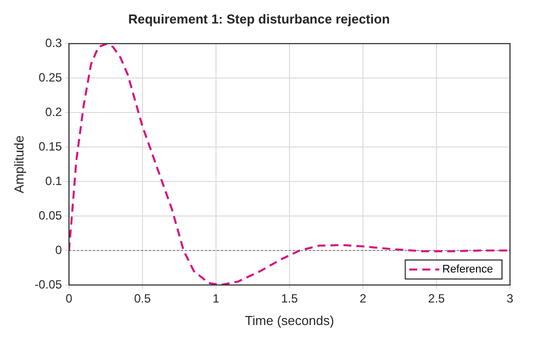  I want to click on y-tick-label: 0.2, so click(53, 111).